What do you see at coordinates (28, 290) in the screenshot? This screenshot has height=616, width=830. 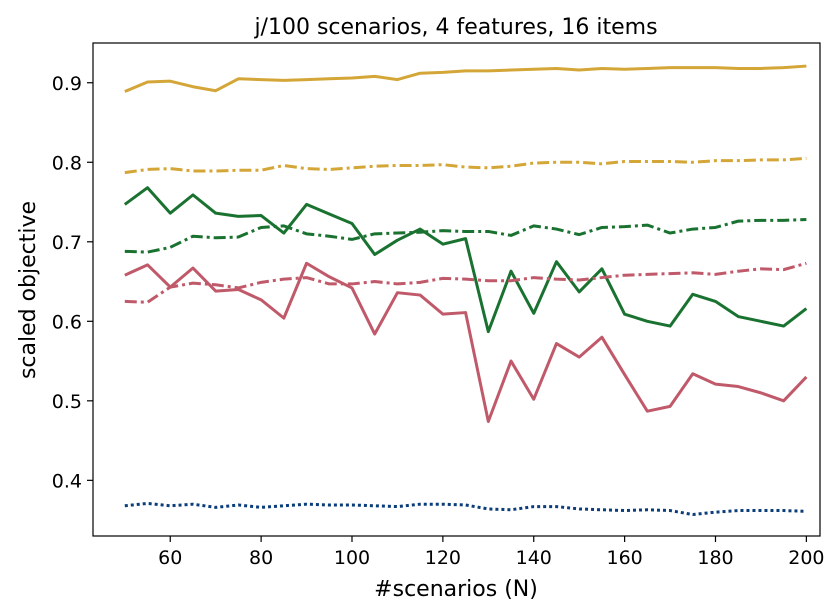 I see `y-axis-label: scaled objective` at bounding box center [28, 290].